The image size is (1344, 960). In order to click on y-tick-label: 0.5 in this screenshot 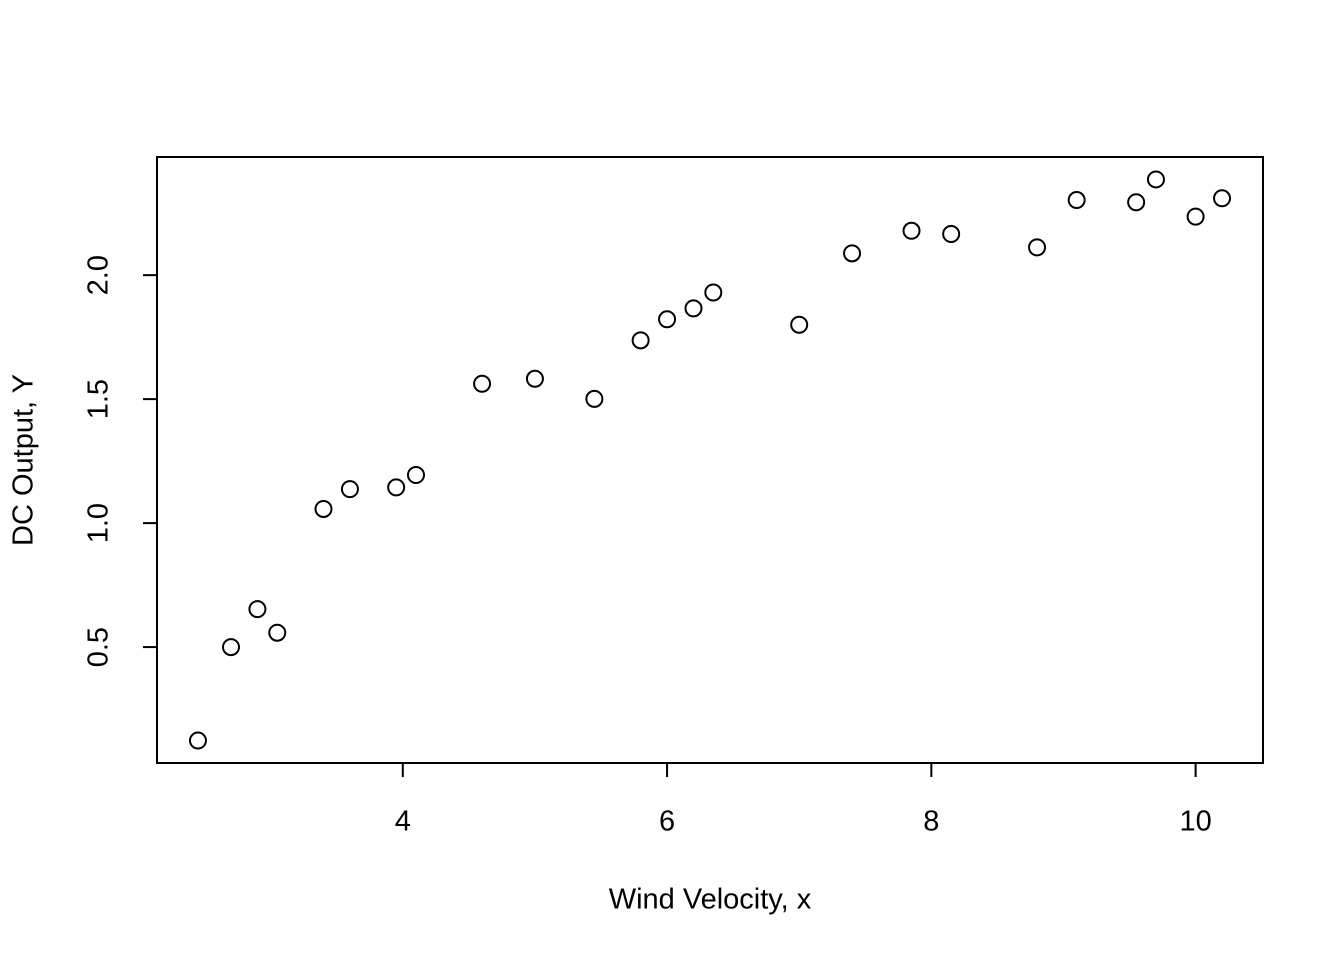, I will do `click(99, 647)`.